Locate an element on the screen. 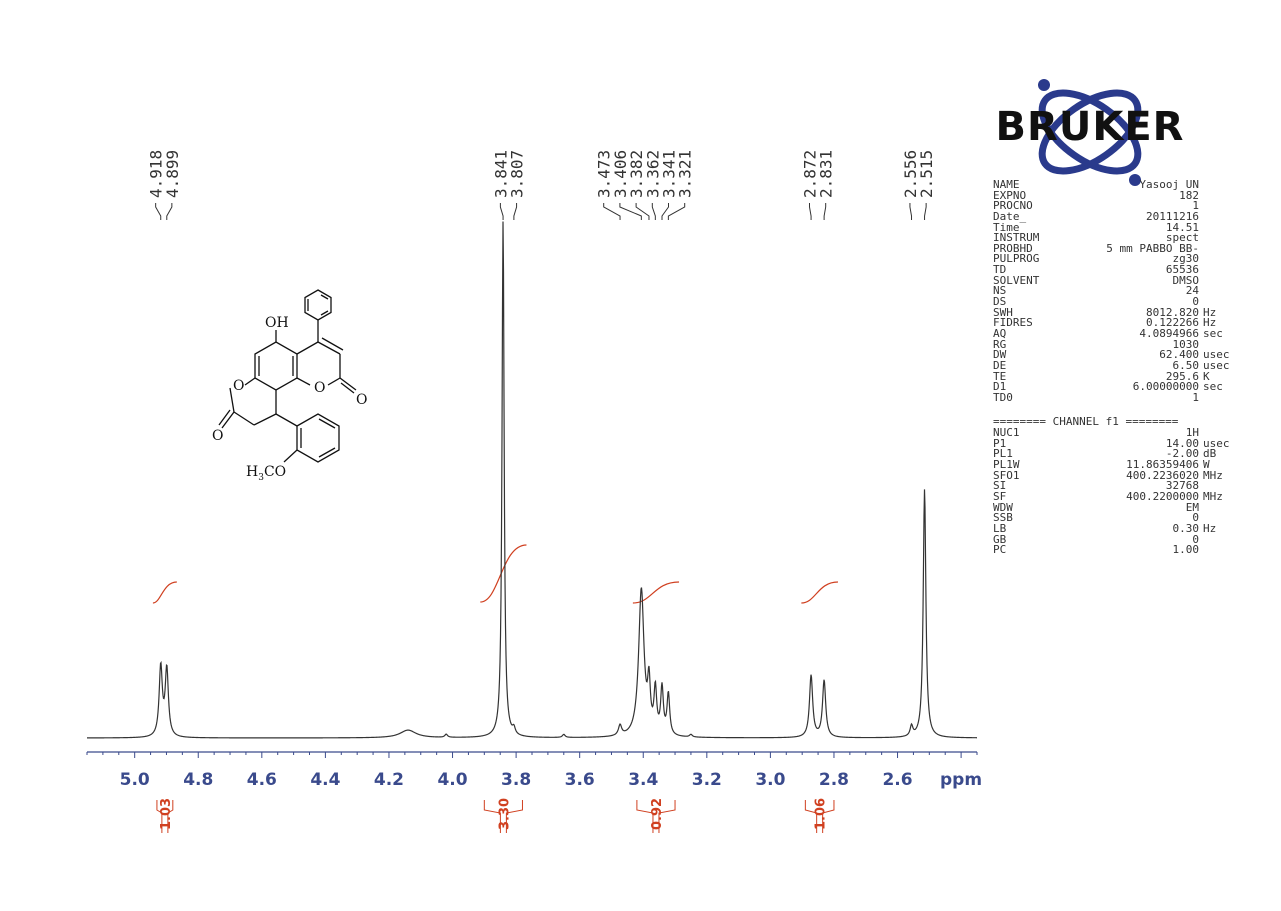 This screenshot has height=911, width=1281. parameter-name: TE is located at coordinates (1000, 376).